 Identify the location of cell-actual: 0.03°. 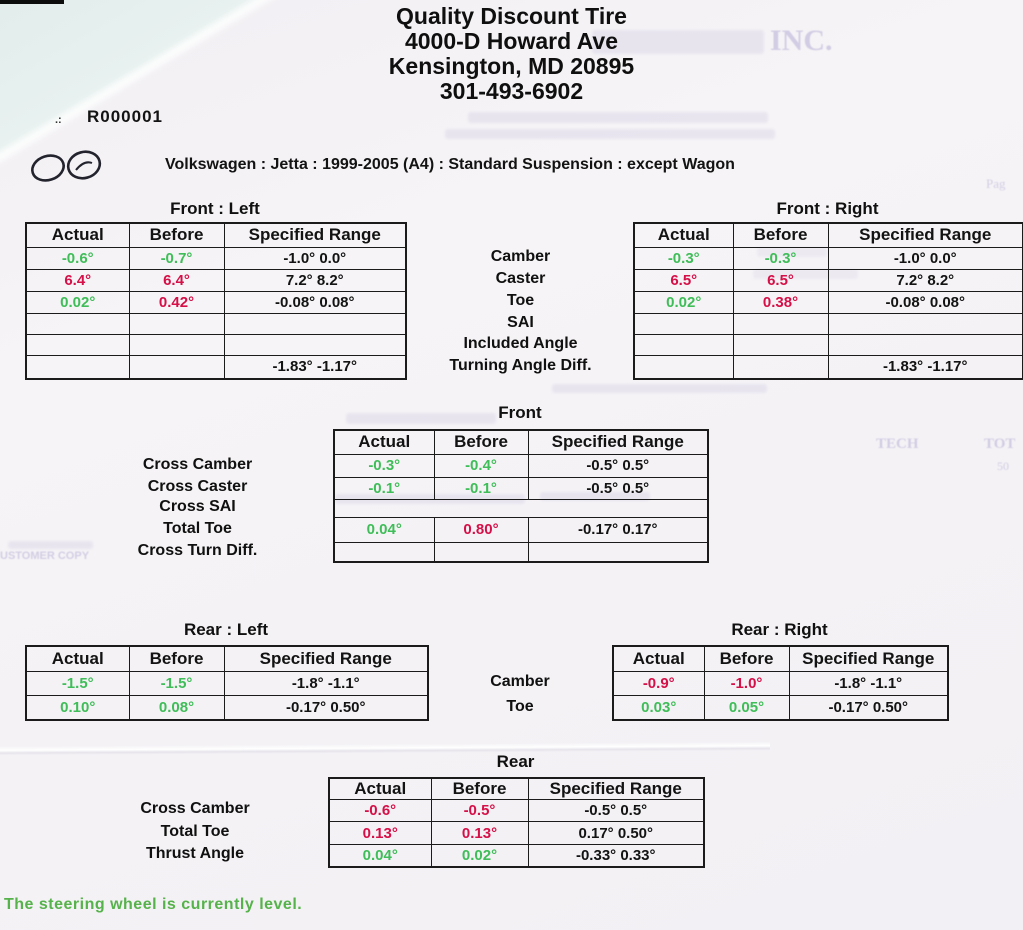
(658, 707).